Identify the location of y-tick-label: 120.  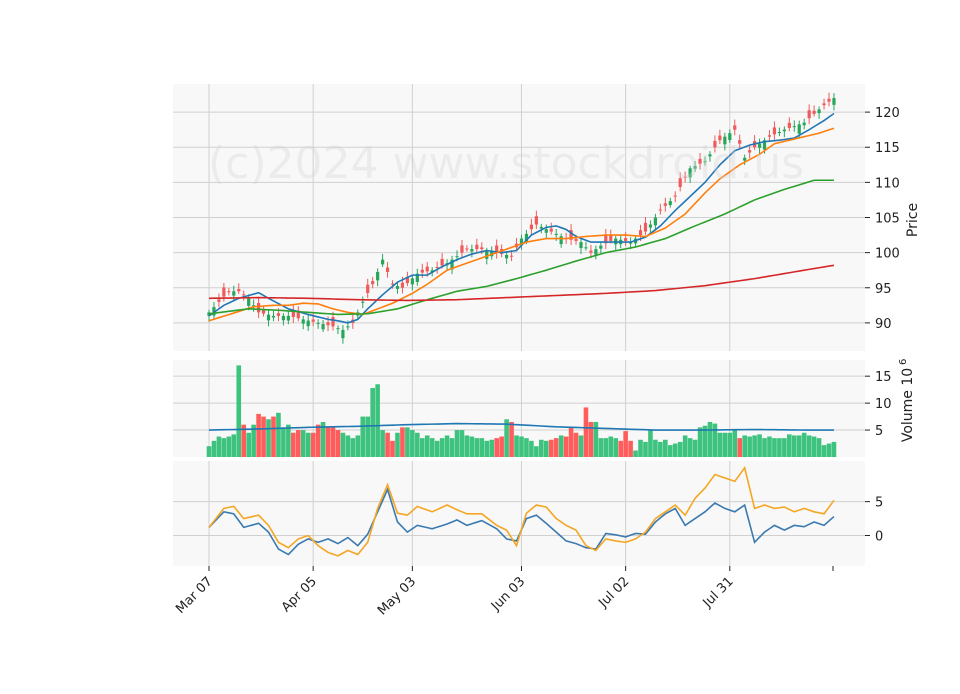
(887, 113).